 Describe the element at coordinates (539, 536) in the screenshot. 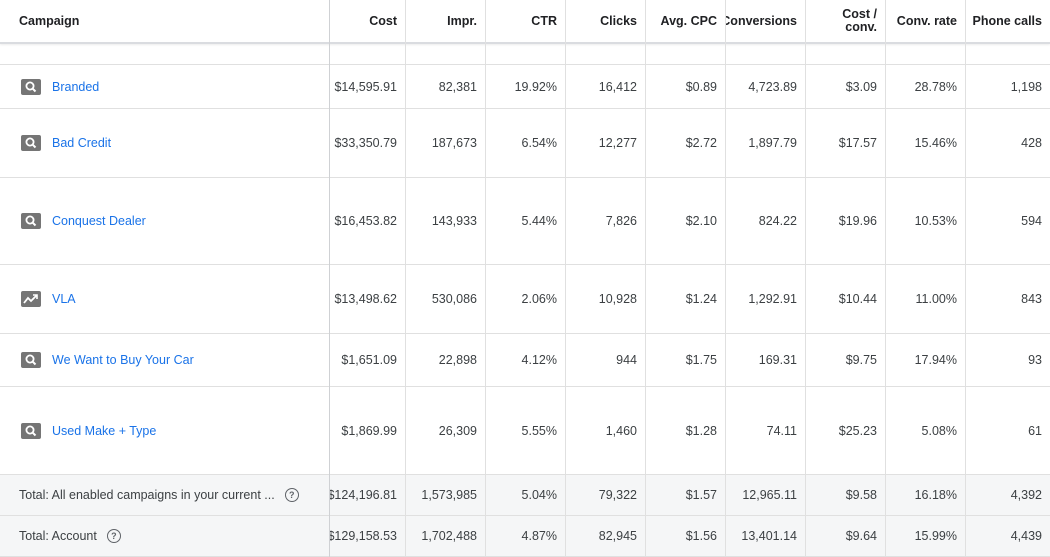

I see `total-ctr: 4.87%` at that location.